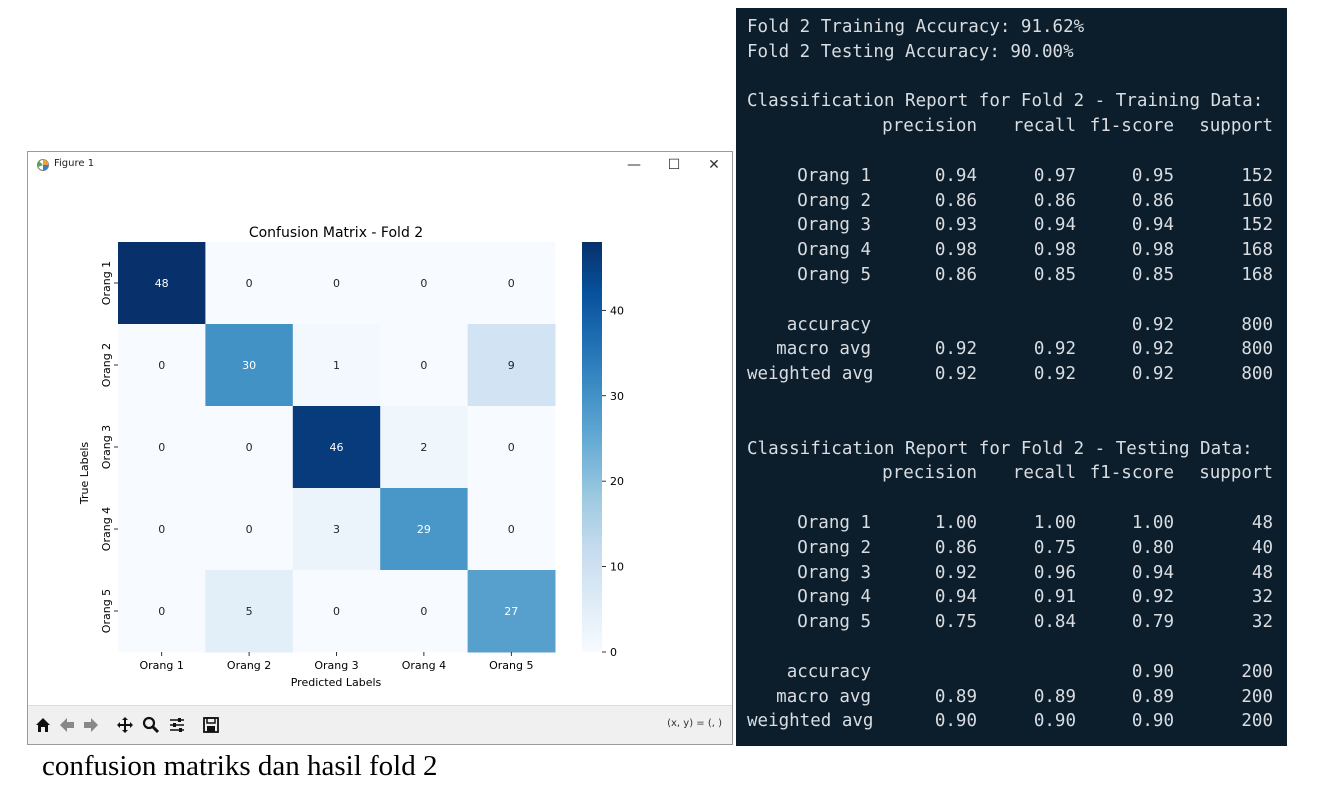 This screenshot has width=1333, height=799. What do you see at coordinates (834, 622) in the screenshot?
I see `row-label: Orang 5` at bounding box center [834, 622].